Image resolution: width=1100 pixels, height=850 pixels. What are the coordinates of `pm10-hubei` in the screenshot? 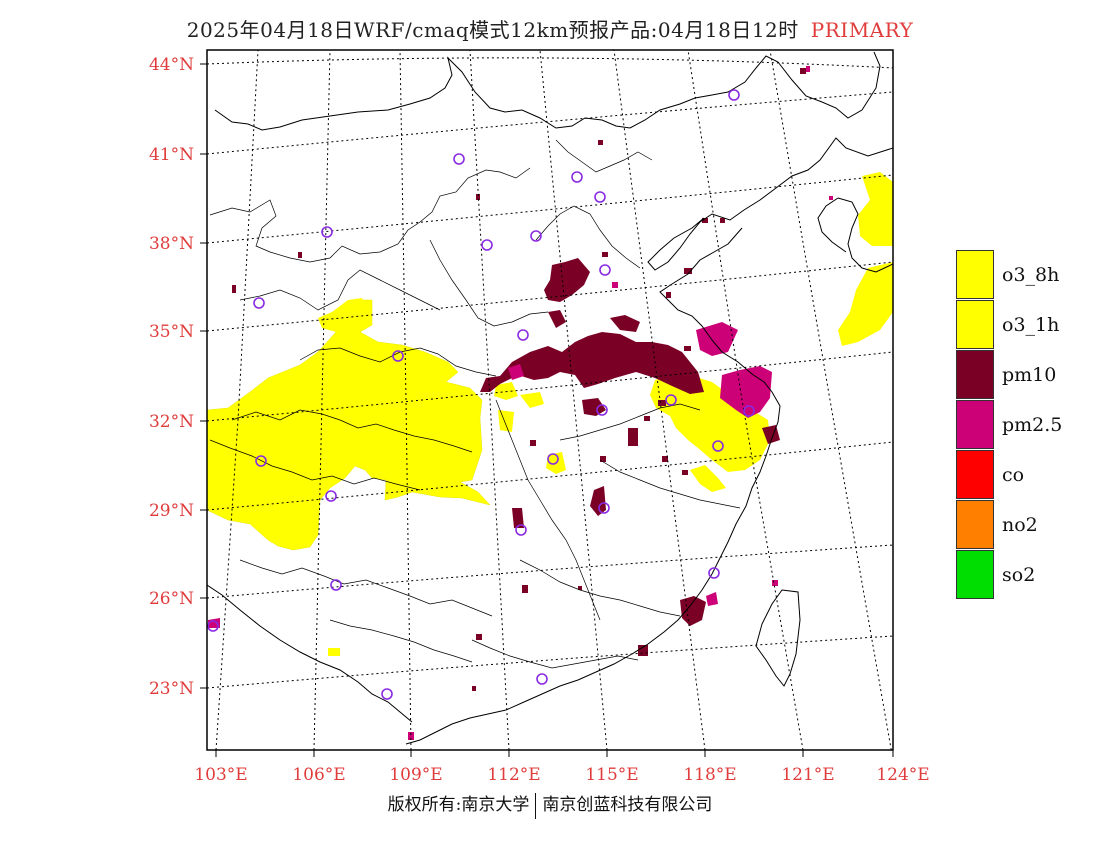 It's located at (633, 437).